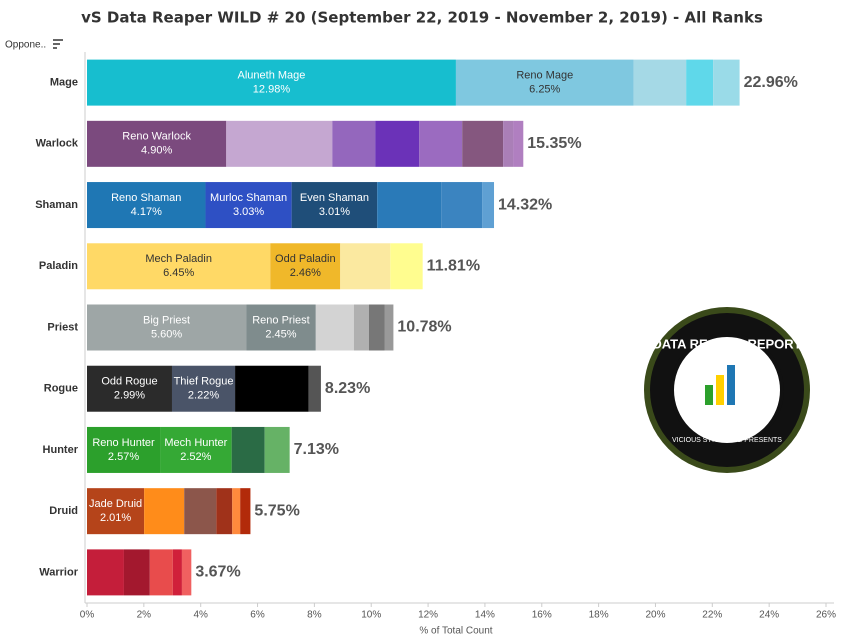  What do you see at coordinates (769, 615) in the screenshot?
I see `x-tick-label: 24%` at bounding box center [769, 615].